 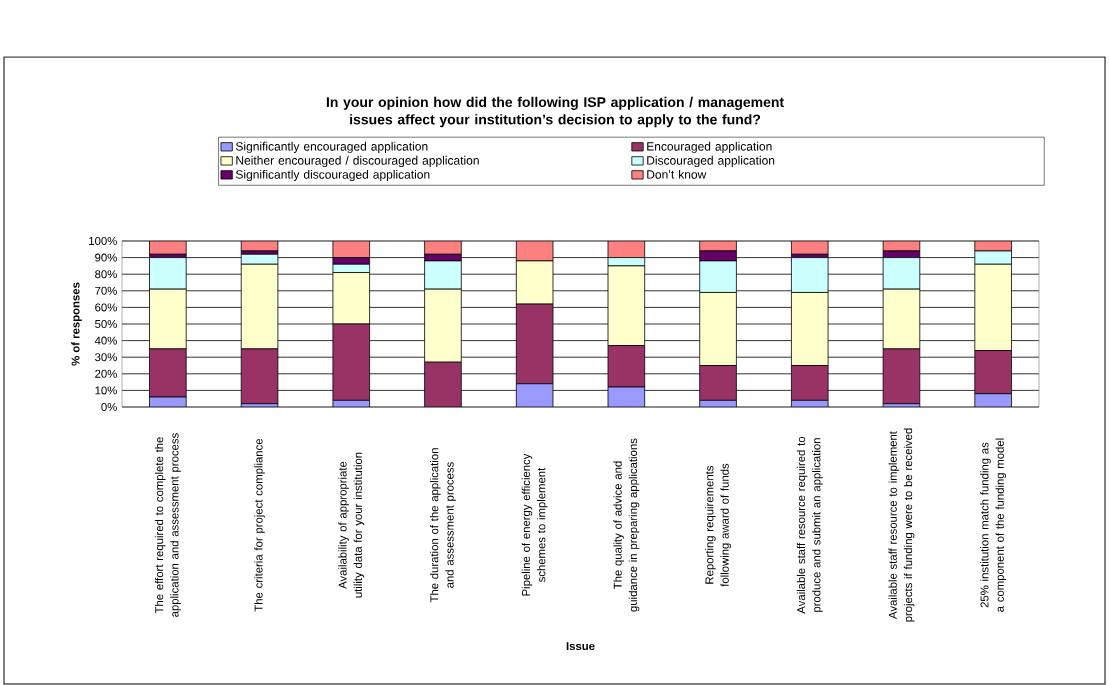 I want to click on x-tick-label: 25% institution match funding as a component of the funding model, so click(x=993, y=525).